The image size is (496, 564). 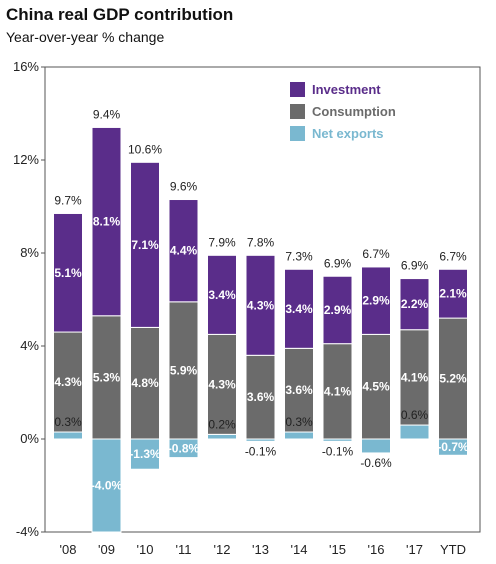 I want to click on investment-data-label: 2.1%, so click(x=453, y=294).